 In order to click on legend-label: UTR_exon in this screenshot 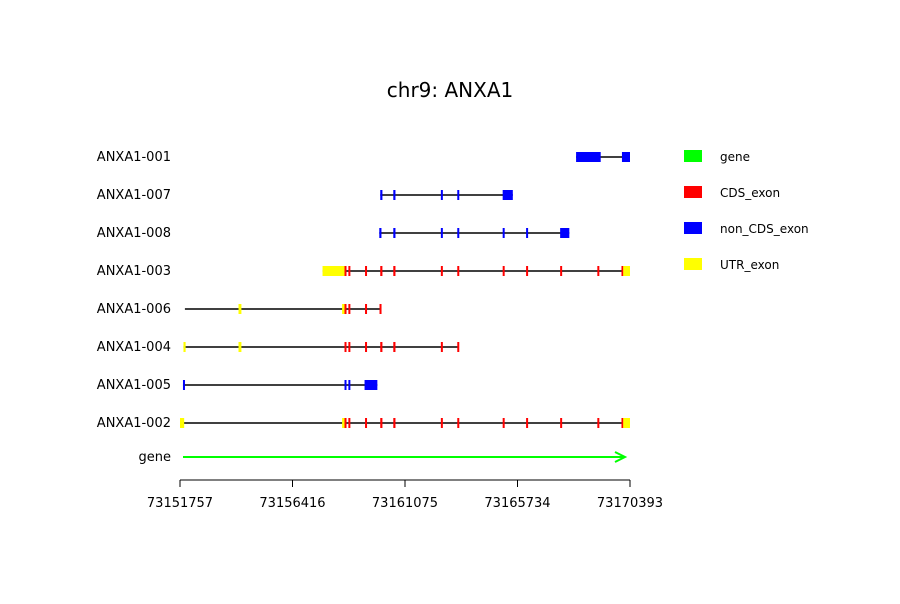, I will do `click(749, 265)`.